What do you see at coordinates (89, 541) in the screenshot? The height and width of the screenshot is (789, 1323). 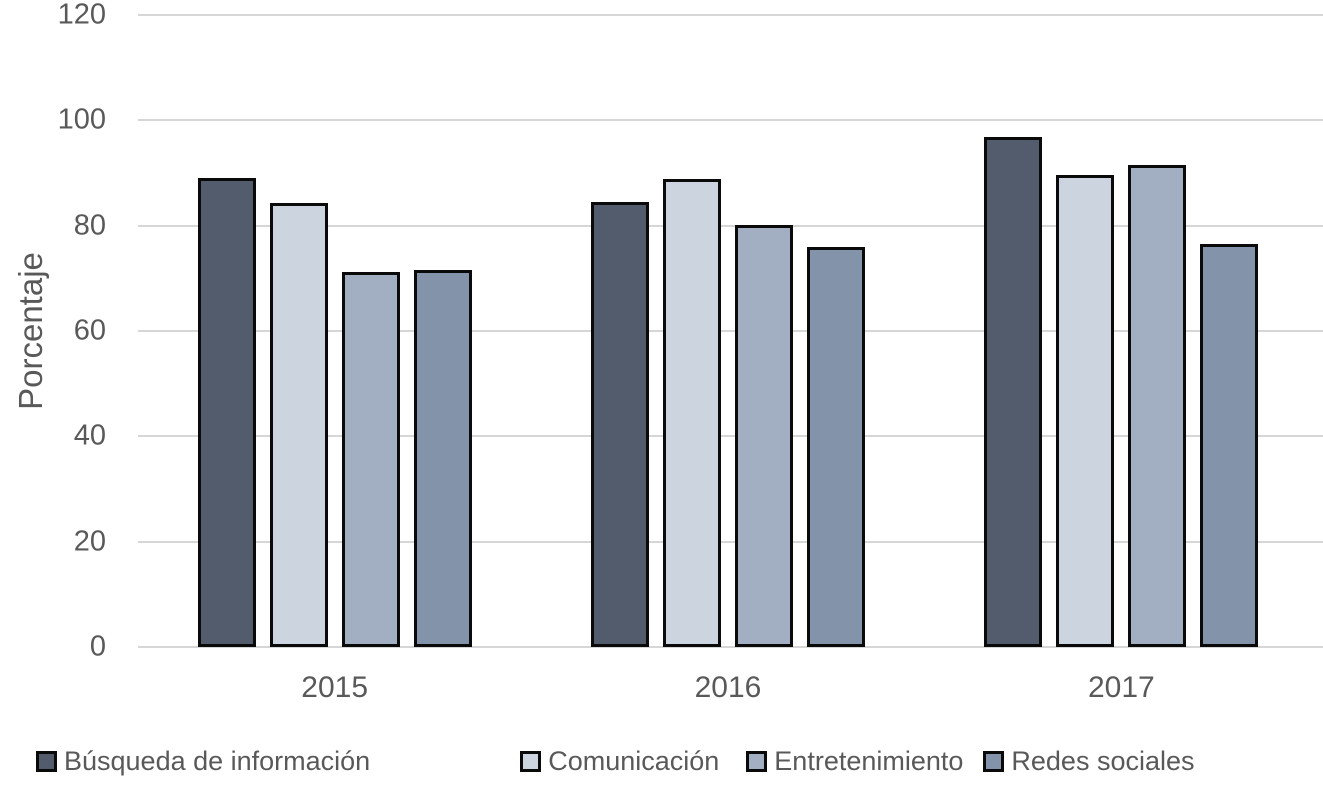 I see `y-tick-label: 20` at bounding box center [89, 541].